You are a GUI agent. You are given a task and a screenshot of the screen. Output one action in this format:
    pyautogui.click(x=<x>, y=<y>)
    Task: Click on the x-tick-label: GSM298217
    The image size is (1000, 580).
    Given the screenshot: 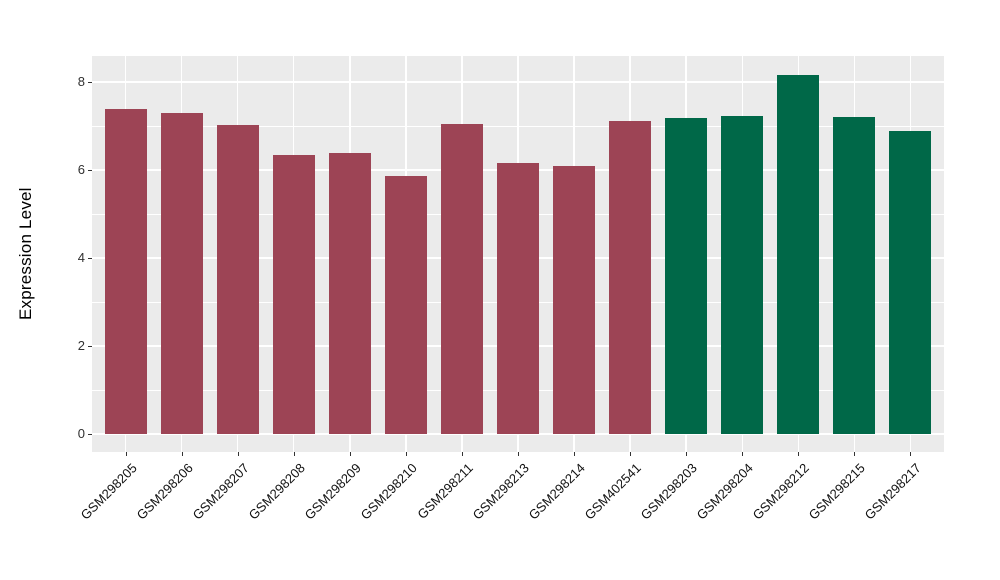 What is the action you would take?
    pyautogui.click(x=893, y=491)
    